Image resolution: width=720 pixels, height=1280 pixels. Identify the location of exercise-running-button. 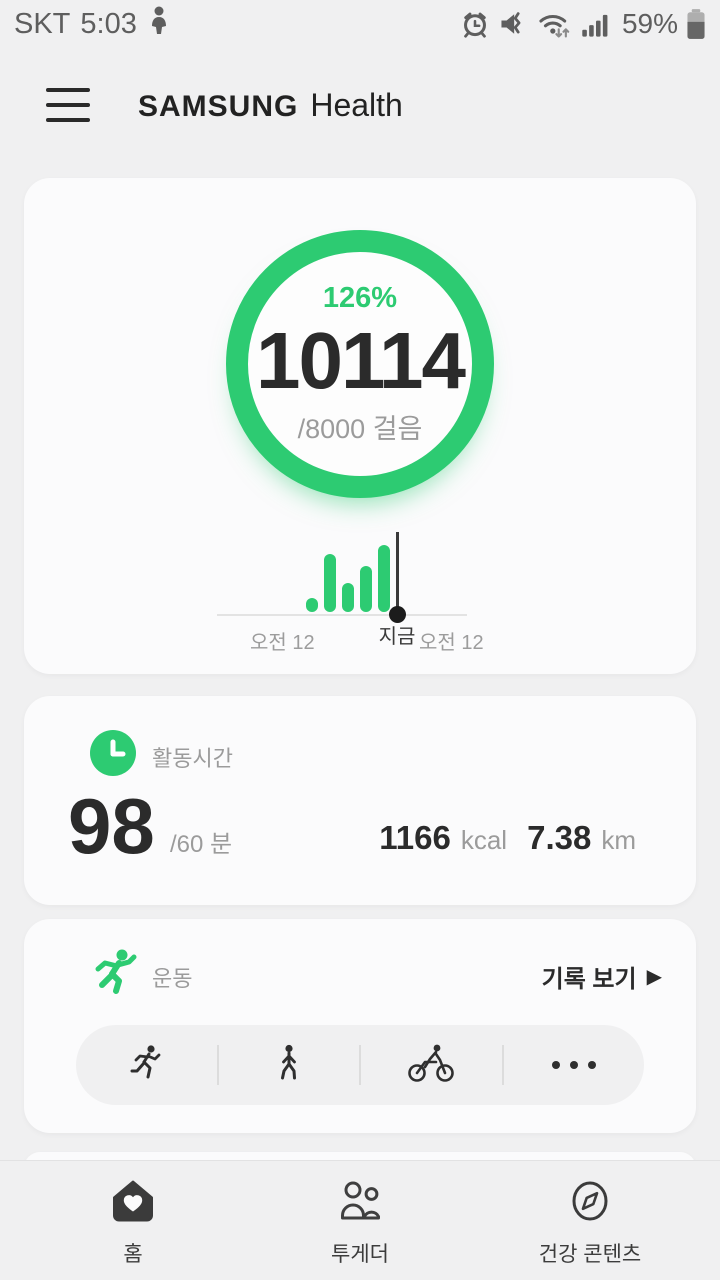
(146, 1065).